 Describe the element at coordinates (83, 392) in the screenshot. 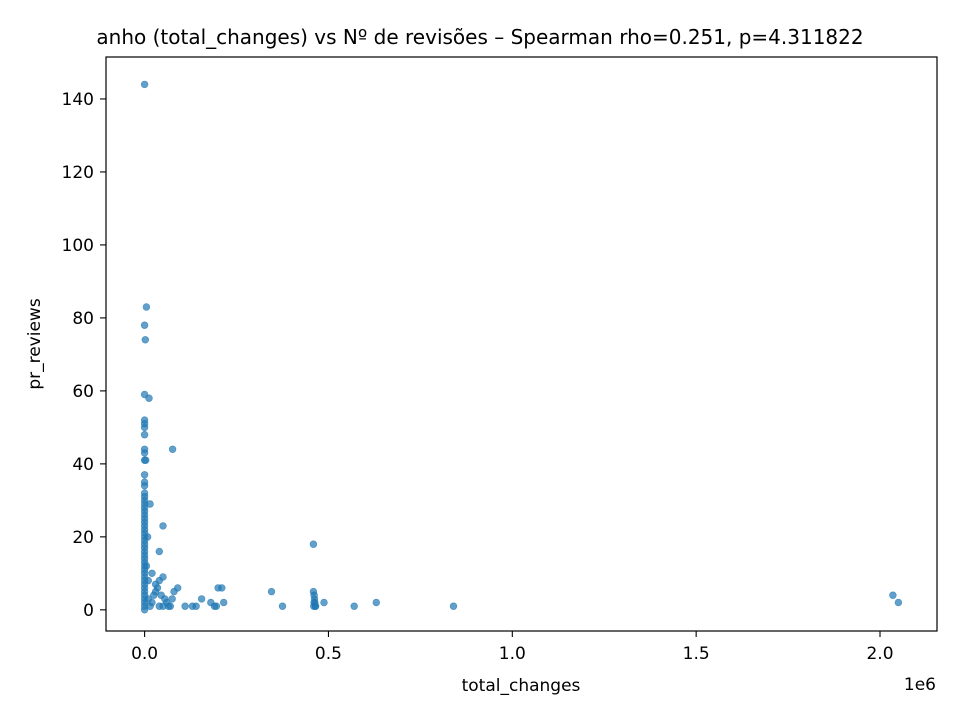

I see `y-tick-label: 60` at that location.